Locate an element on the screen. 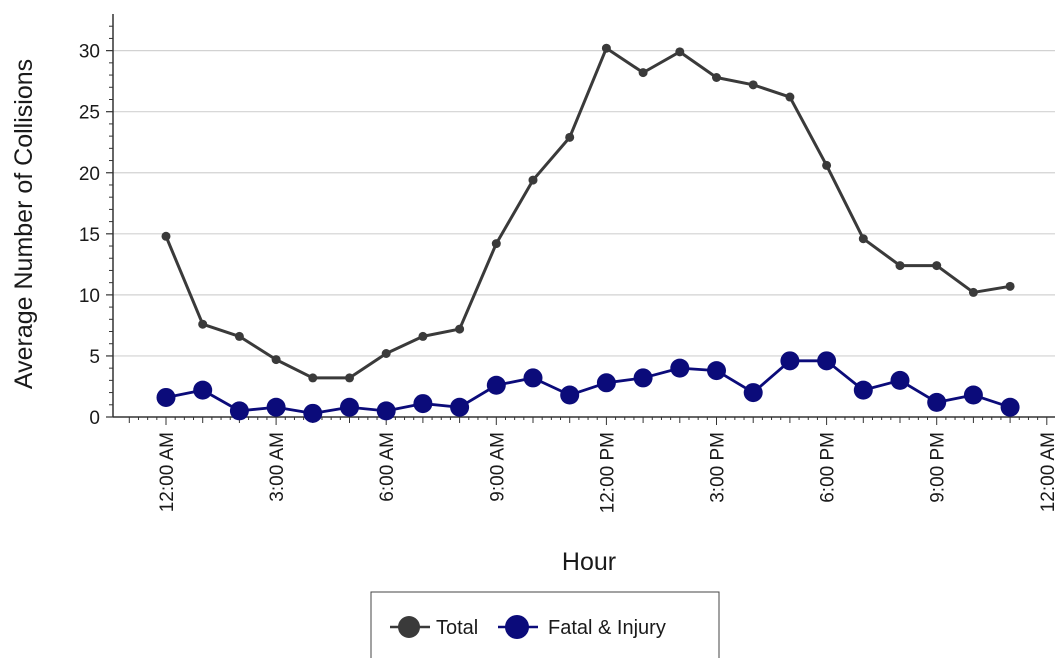  legend-item: Total is located at coordinates (434, 627).